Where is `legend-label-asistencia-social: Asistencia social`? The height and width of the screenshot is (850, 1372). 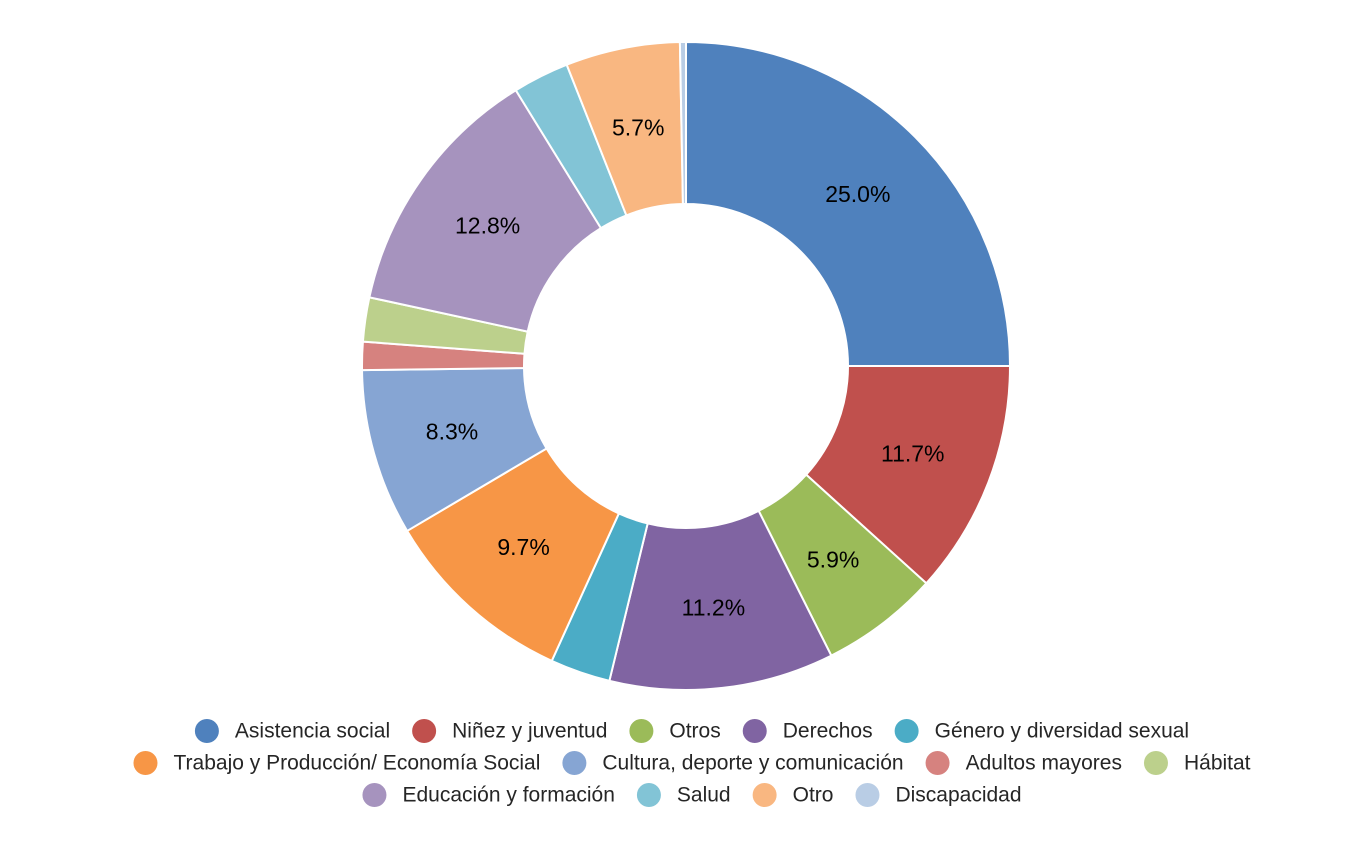
legend-label-asistencia-social: Asistencia social is located at coordinates (312, 731).